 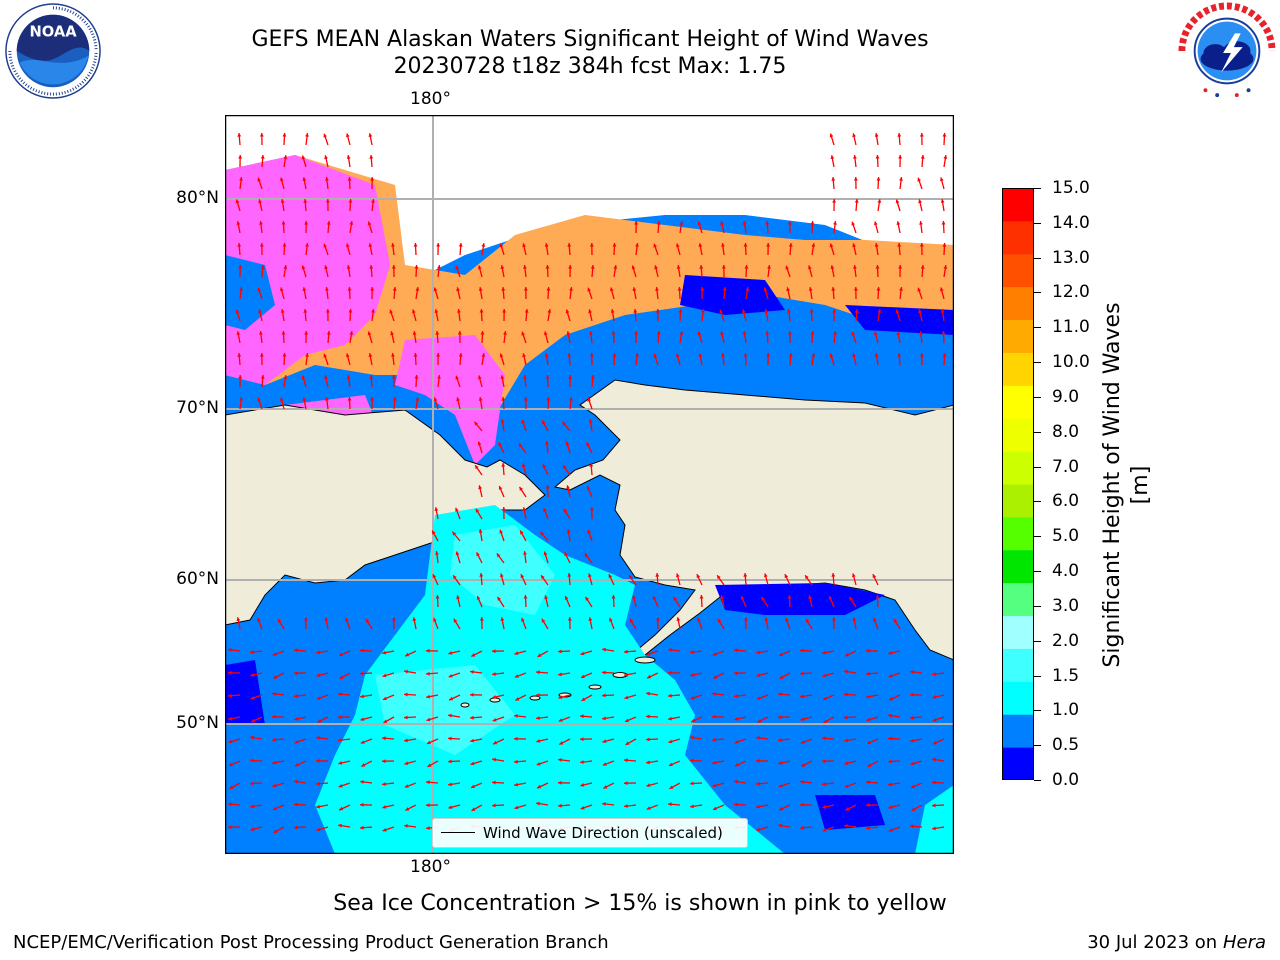 What do you see at coordinates (1071, 188) in the screenshot?
I see `colorbar-tick-label: 15.0` at bounding box center [1071, 188].